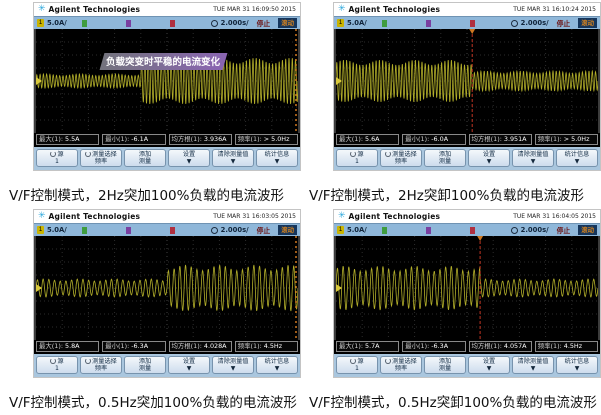 Image resolution: width=601 pixels, height=415 pixels. What do you see at coordinates (453, 403) in the screenshot?
I see `figure-caption: V/F控制模式，0.5Hz突卸100%负载的电流波形` at bounding box center [453, 403].